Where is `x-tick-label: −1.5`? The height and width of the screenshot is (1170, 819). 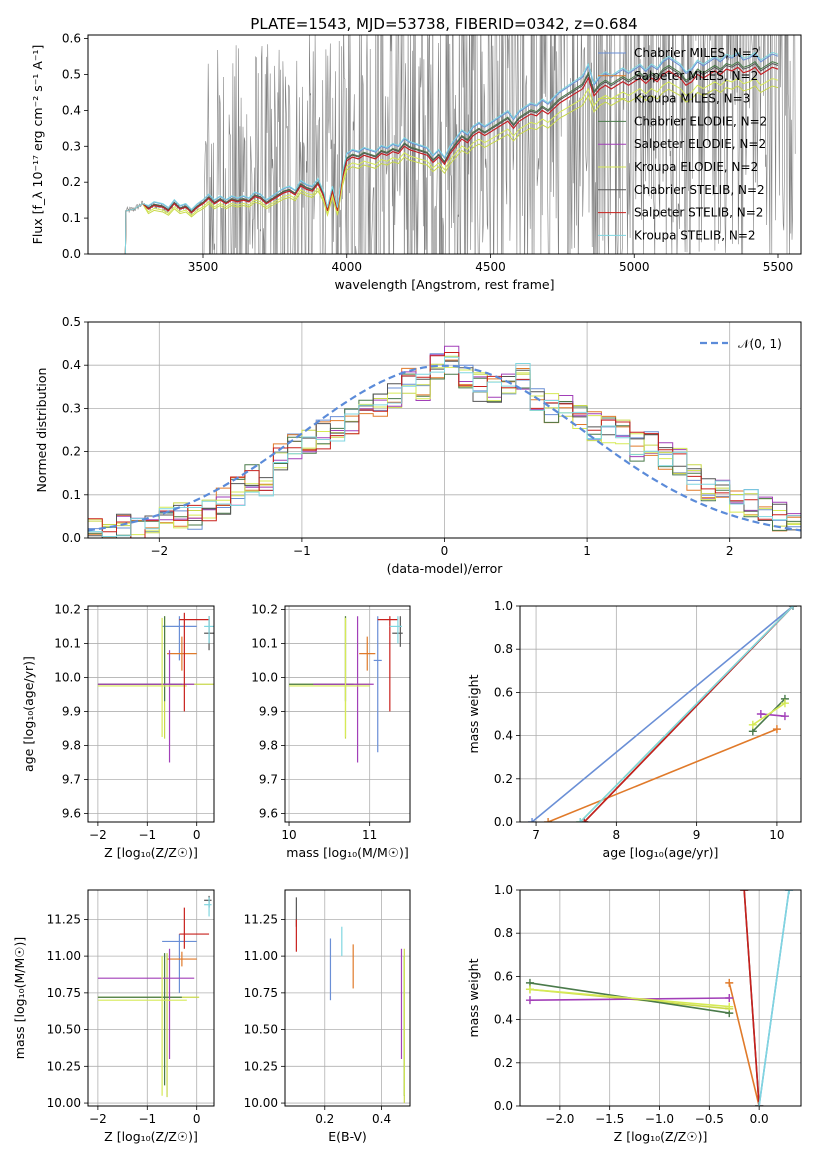
x-tick-label: −1.5 is located at coordinates (609, 1119).